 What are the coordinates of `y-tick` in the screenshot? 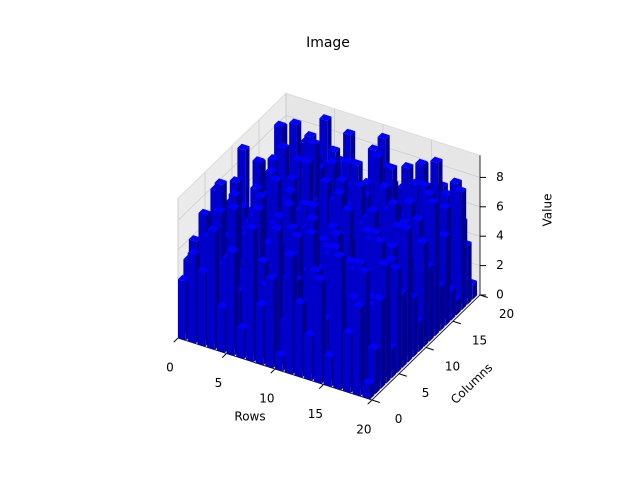 It's located at (375, 401).